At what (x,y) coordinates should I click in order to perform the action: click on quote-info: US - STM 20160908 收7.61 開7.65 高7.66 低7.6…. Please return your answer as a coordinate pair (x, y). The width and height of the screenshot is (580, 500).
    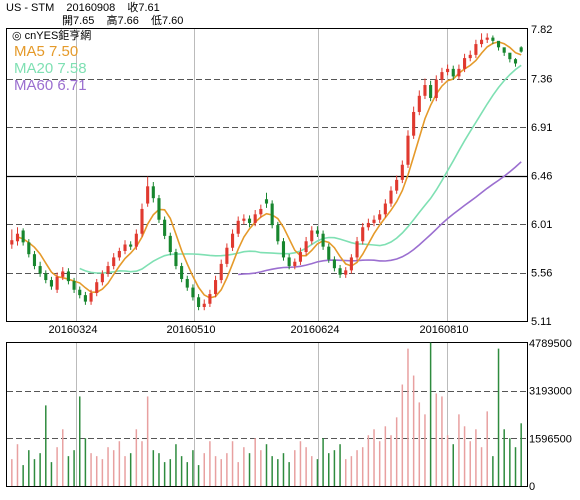
    Looking at the image, I should click on (99, 15).